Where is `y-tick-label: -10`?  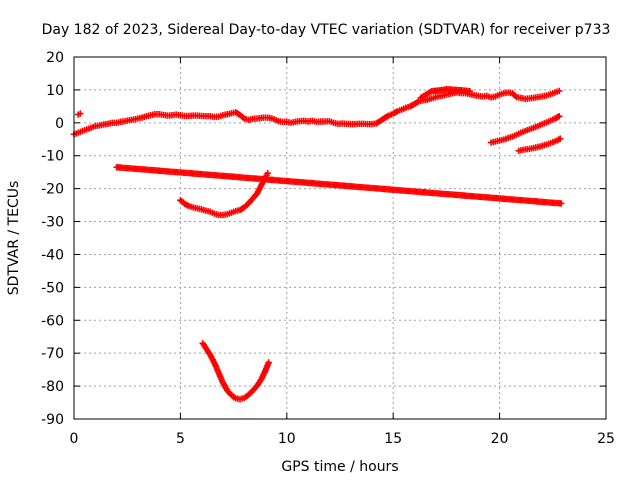
y-tick-label: -10 is located at coordinates (52, 157).